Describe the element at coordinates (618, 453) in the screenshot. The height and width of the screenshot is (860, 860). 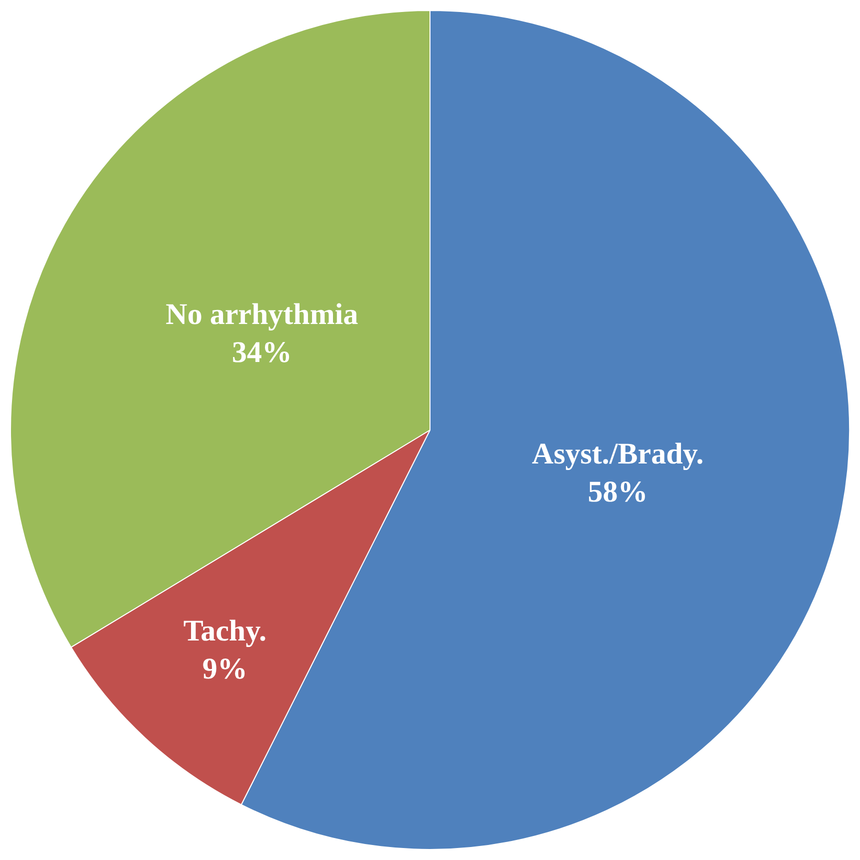
I see `slice-label: Asyst./Brady.` at that location.